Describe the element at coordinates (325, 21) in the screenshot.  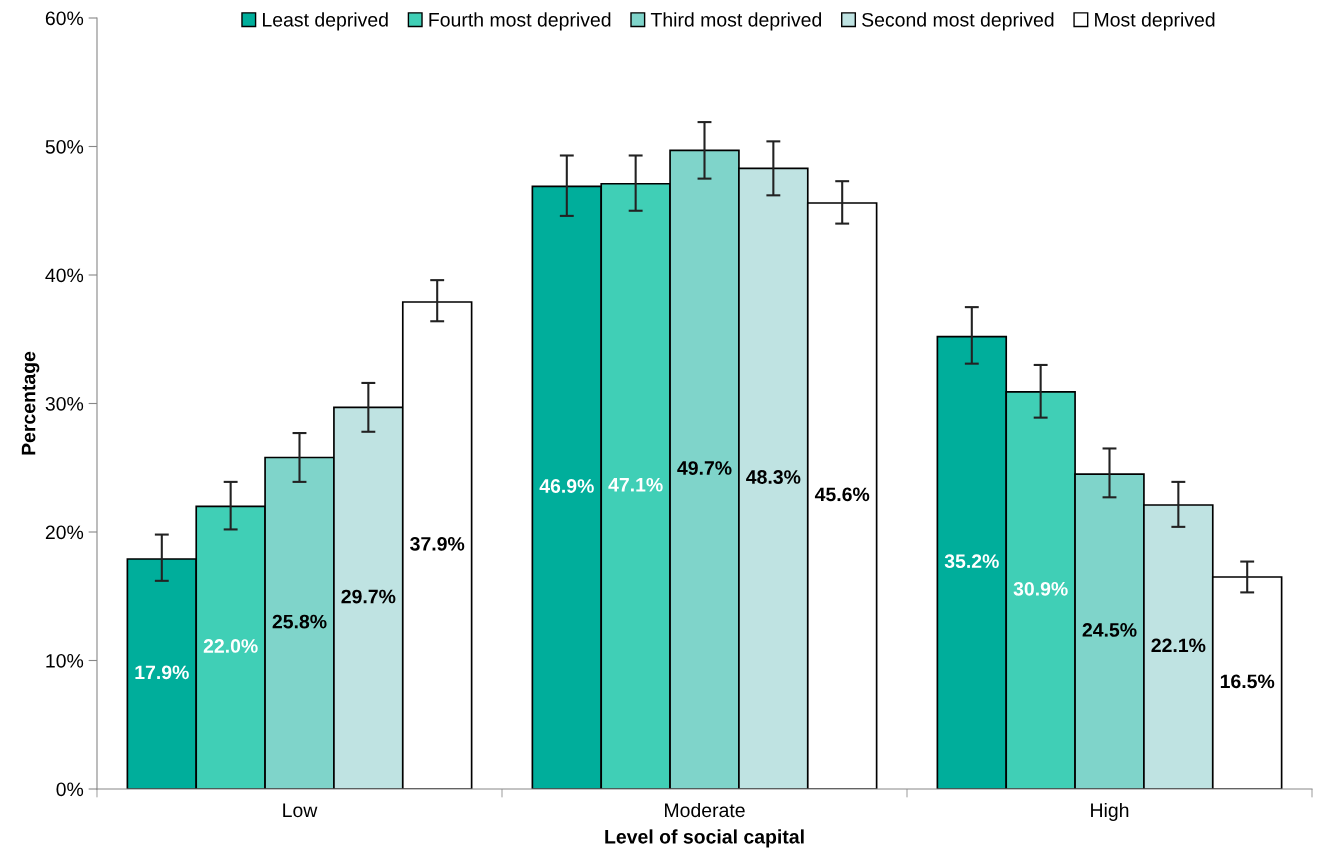
I see `legend-label: Least deprived` at that location.